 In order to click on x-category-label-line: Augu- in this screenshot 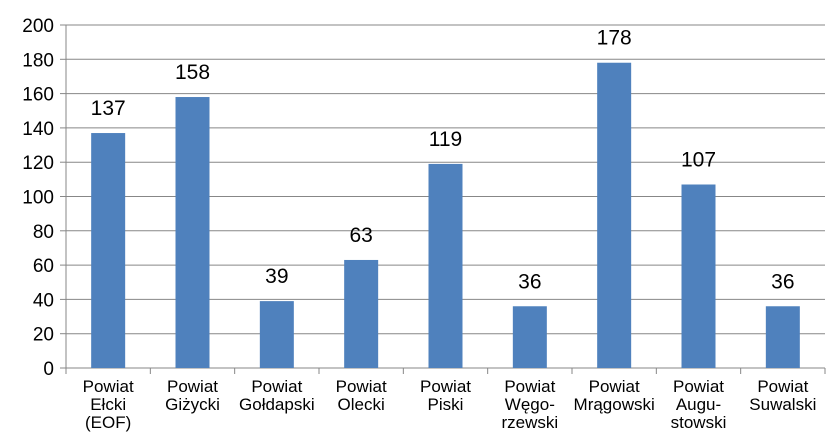, I will do `click(698, 404)`.